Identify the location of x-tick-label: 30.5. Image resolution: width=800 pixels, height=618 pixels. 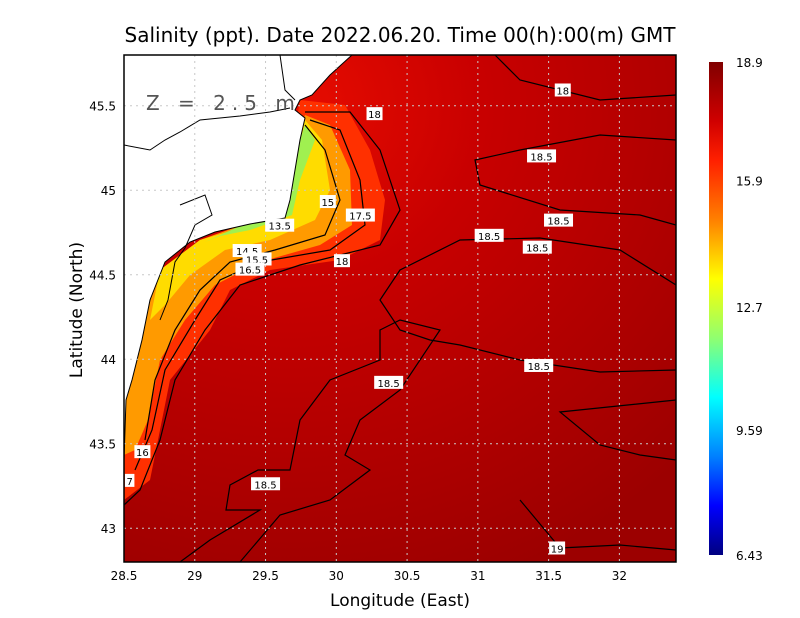
(407, 576).